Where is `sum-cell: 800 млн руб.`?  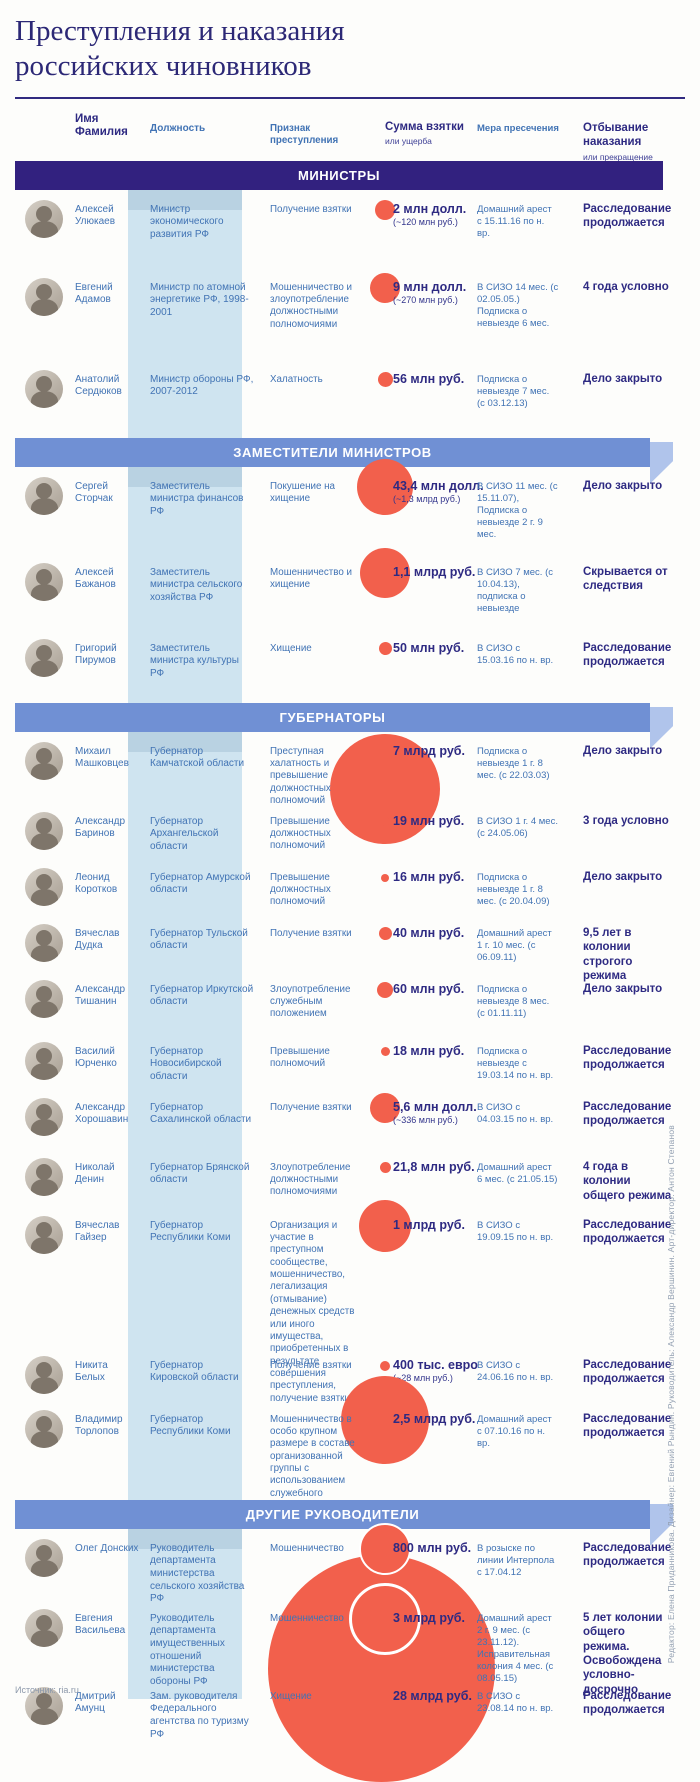 sum-cell: 800 млн руб. is located at coordinates (421, 1542).